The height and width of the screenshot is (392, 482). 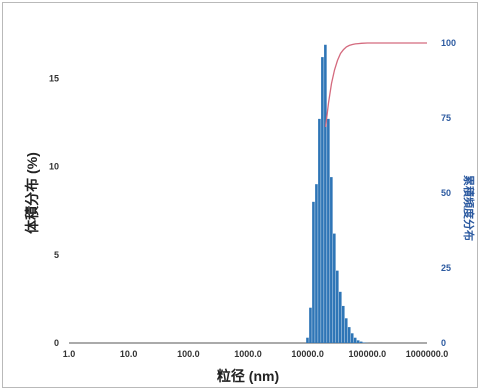 I want to click on x-tick-label: 100.0, so click(x=188, y=354).